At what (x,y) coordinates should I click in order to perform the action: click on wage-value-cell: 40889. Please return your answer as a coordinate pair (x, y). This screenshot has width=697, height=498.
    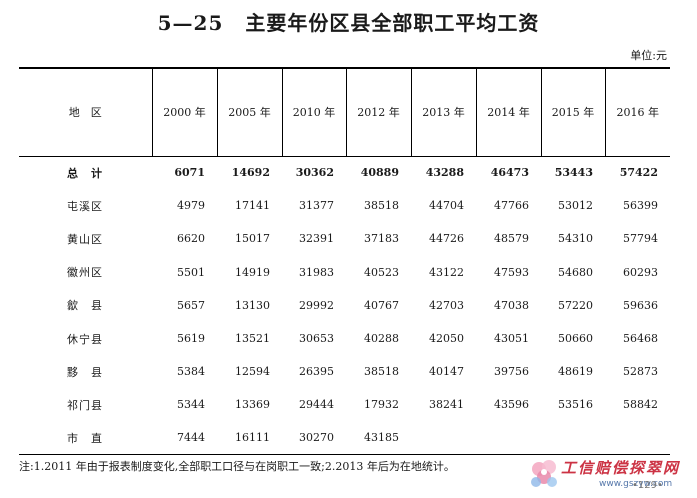
    Looking at the image, I should click on (379, 173).